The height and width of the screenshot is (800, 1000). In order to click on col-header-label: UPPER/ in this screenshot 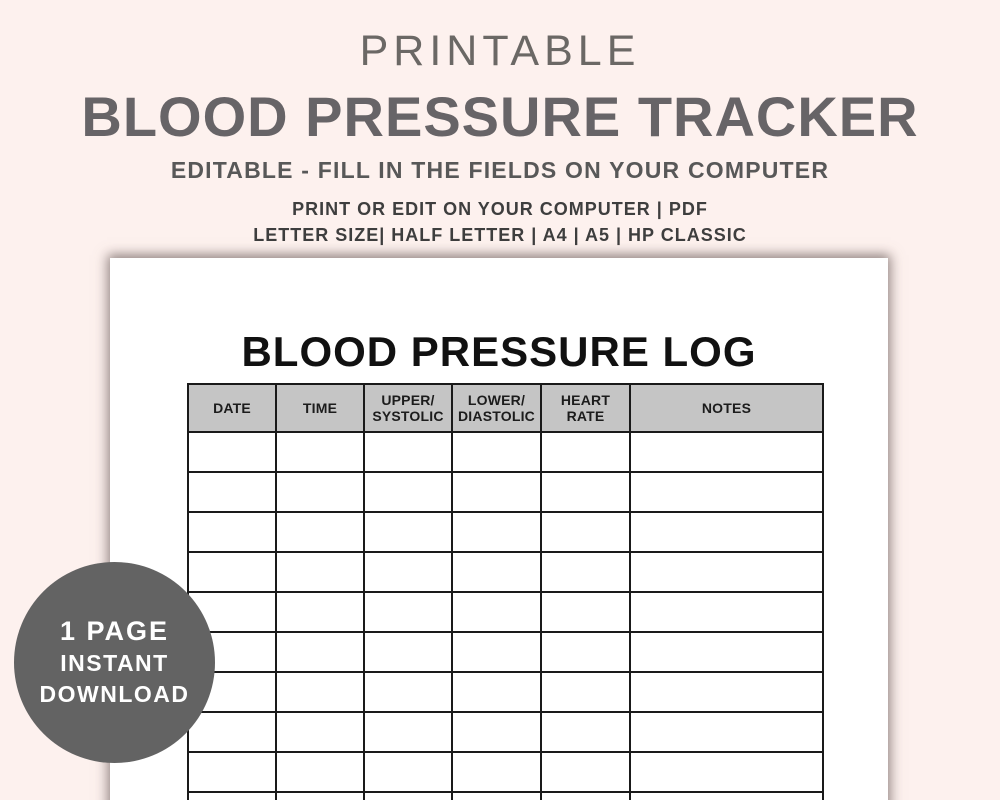, I will do `click(408, 400)`.